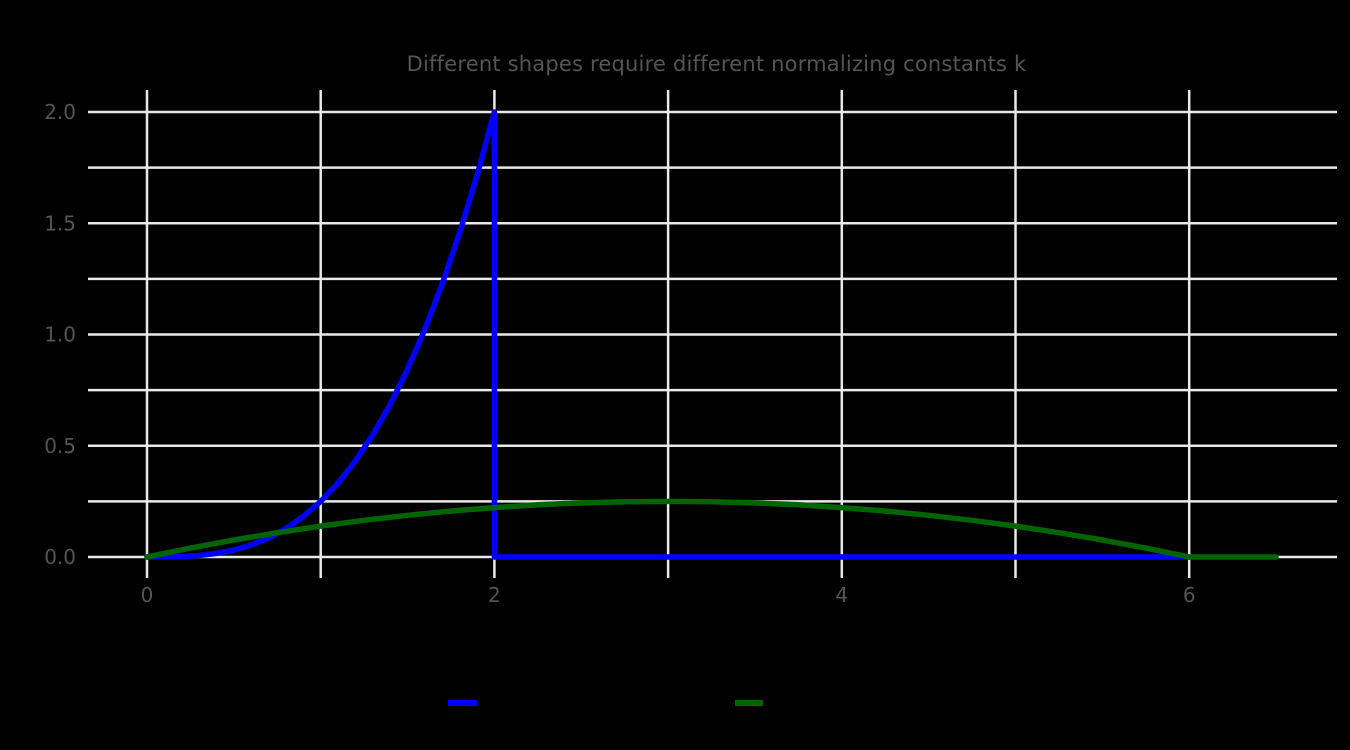 The image size is (1350, 750). What do you see at coordinates (60, 112) in the screenshot?
I see `y-tick-label: 2.0` at bounding box center [60, 112].